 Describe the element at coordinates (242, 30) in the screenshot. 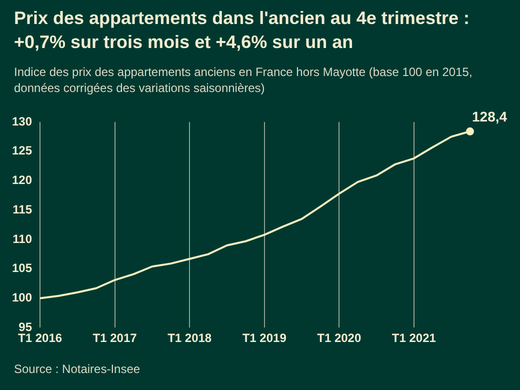

I see `chart-title: Prix des appartements dans l'ancien au 4e trimestre : +0,7% sur trois mois et +4,6% sur un an` at that location.